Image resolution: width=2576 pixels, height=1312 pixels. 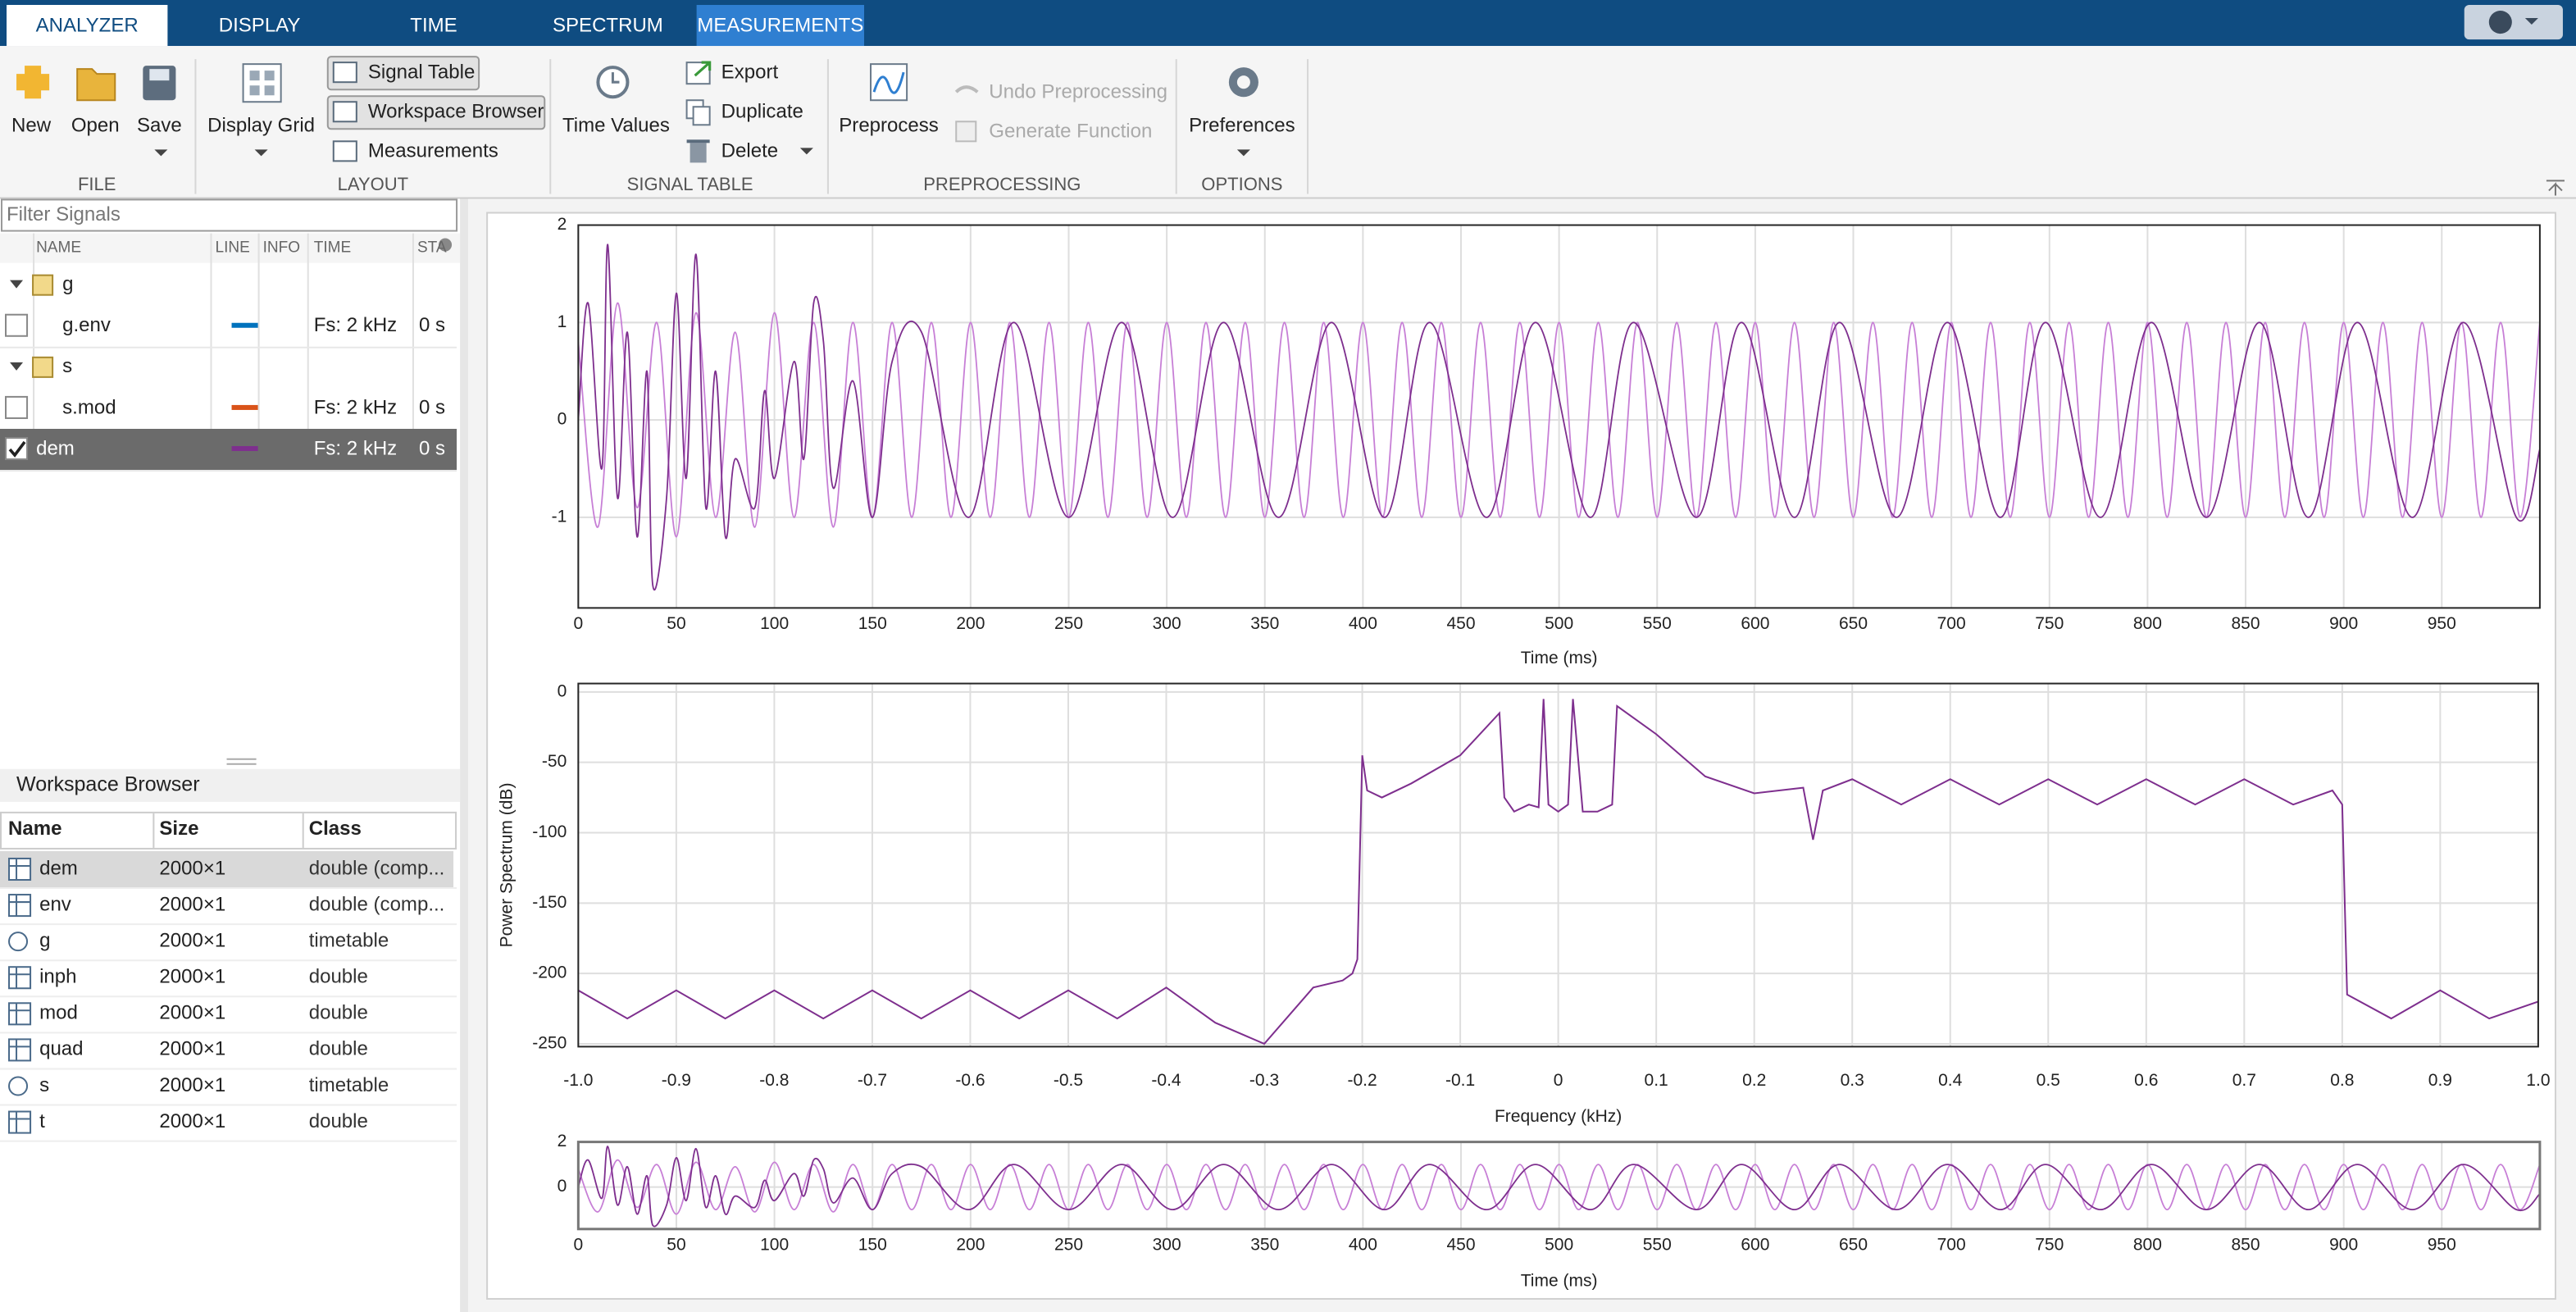 What do you see at coordinates (559, 516) in the screenshot?
I see `y-tick-label: -1` at bounding box center [559, 516].